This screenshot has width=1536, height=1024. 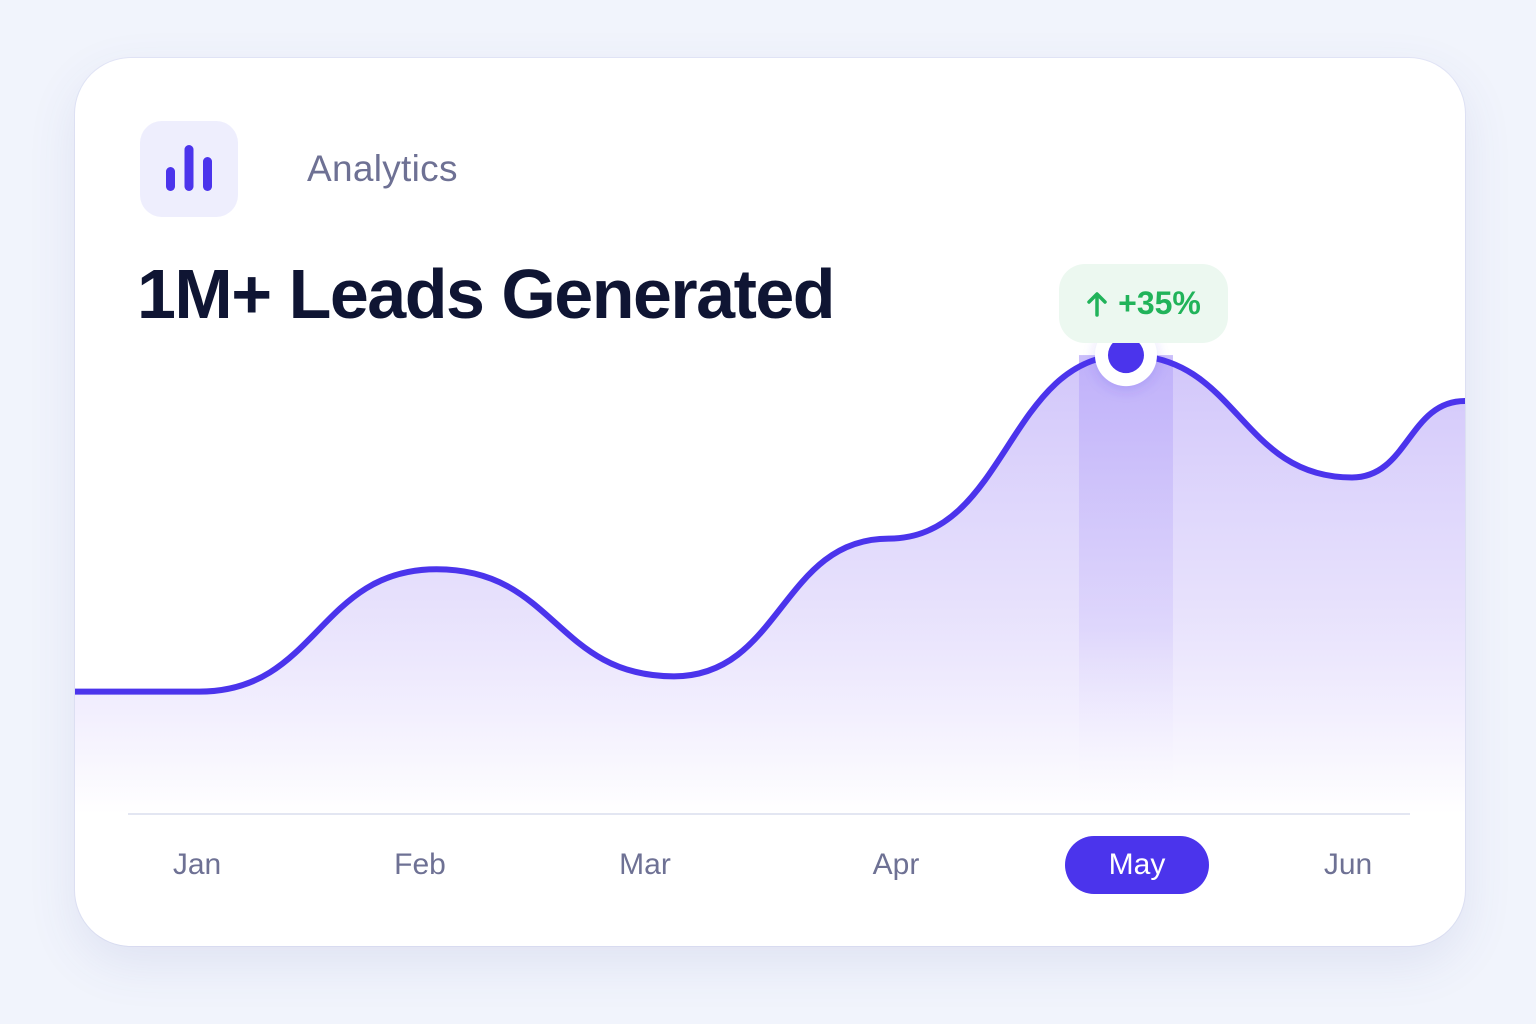 I want to click on arrow-up-icon, so click(x=1097, y=304).